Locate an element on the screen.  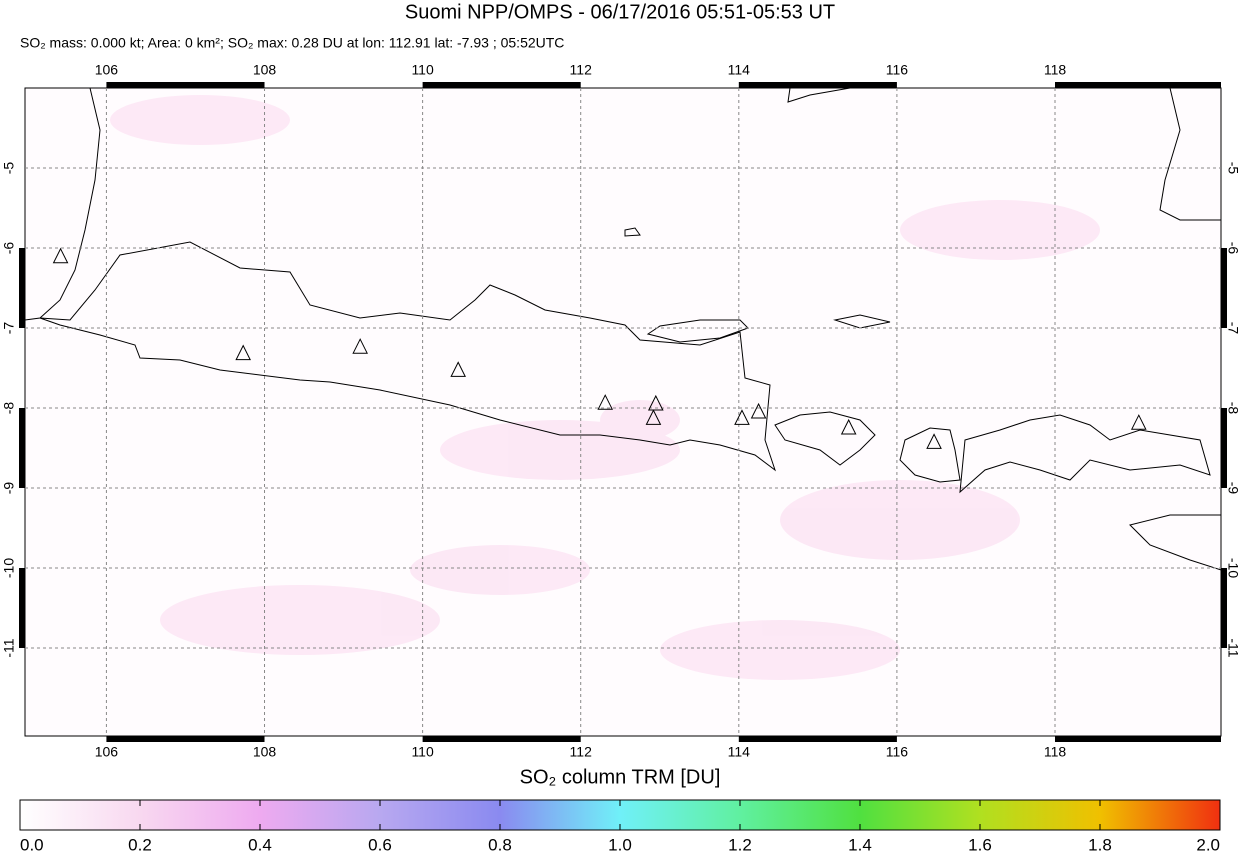
sumbawa-coast is located at coordinates (1085, 454).